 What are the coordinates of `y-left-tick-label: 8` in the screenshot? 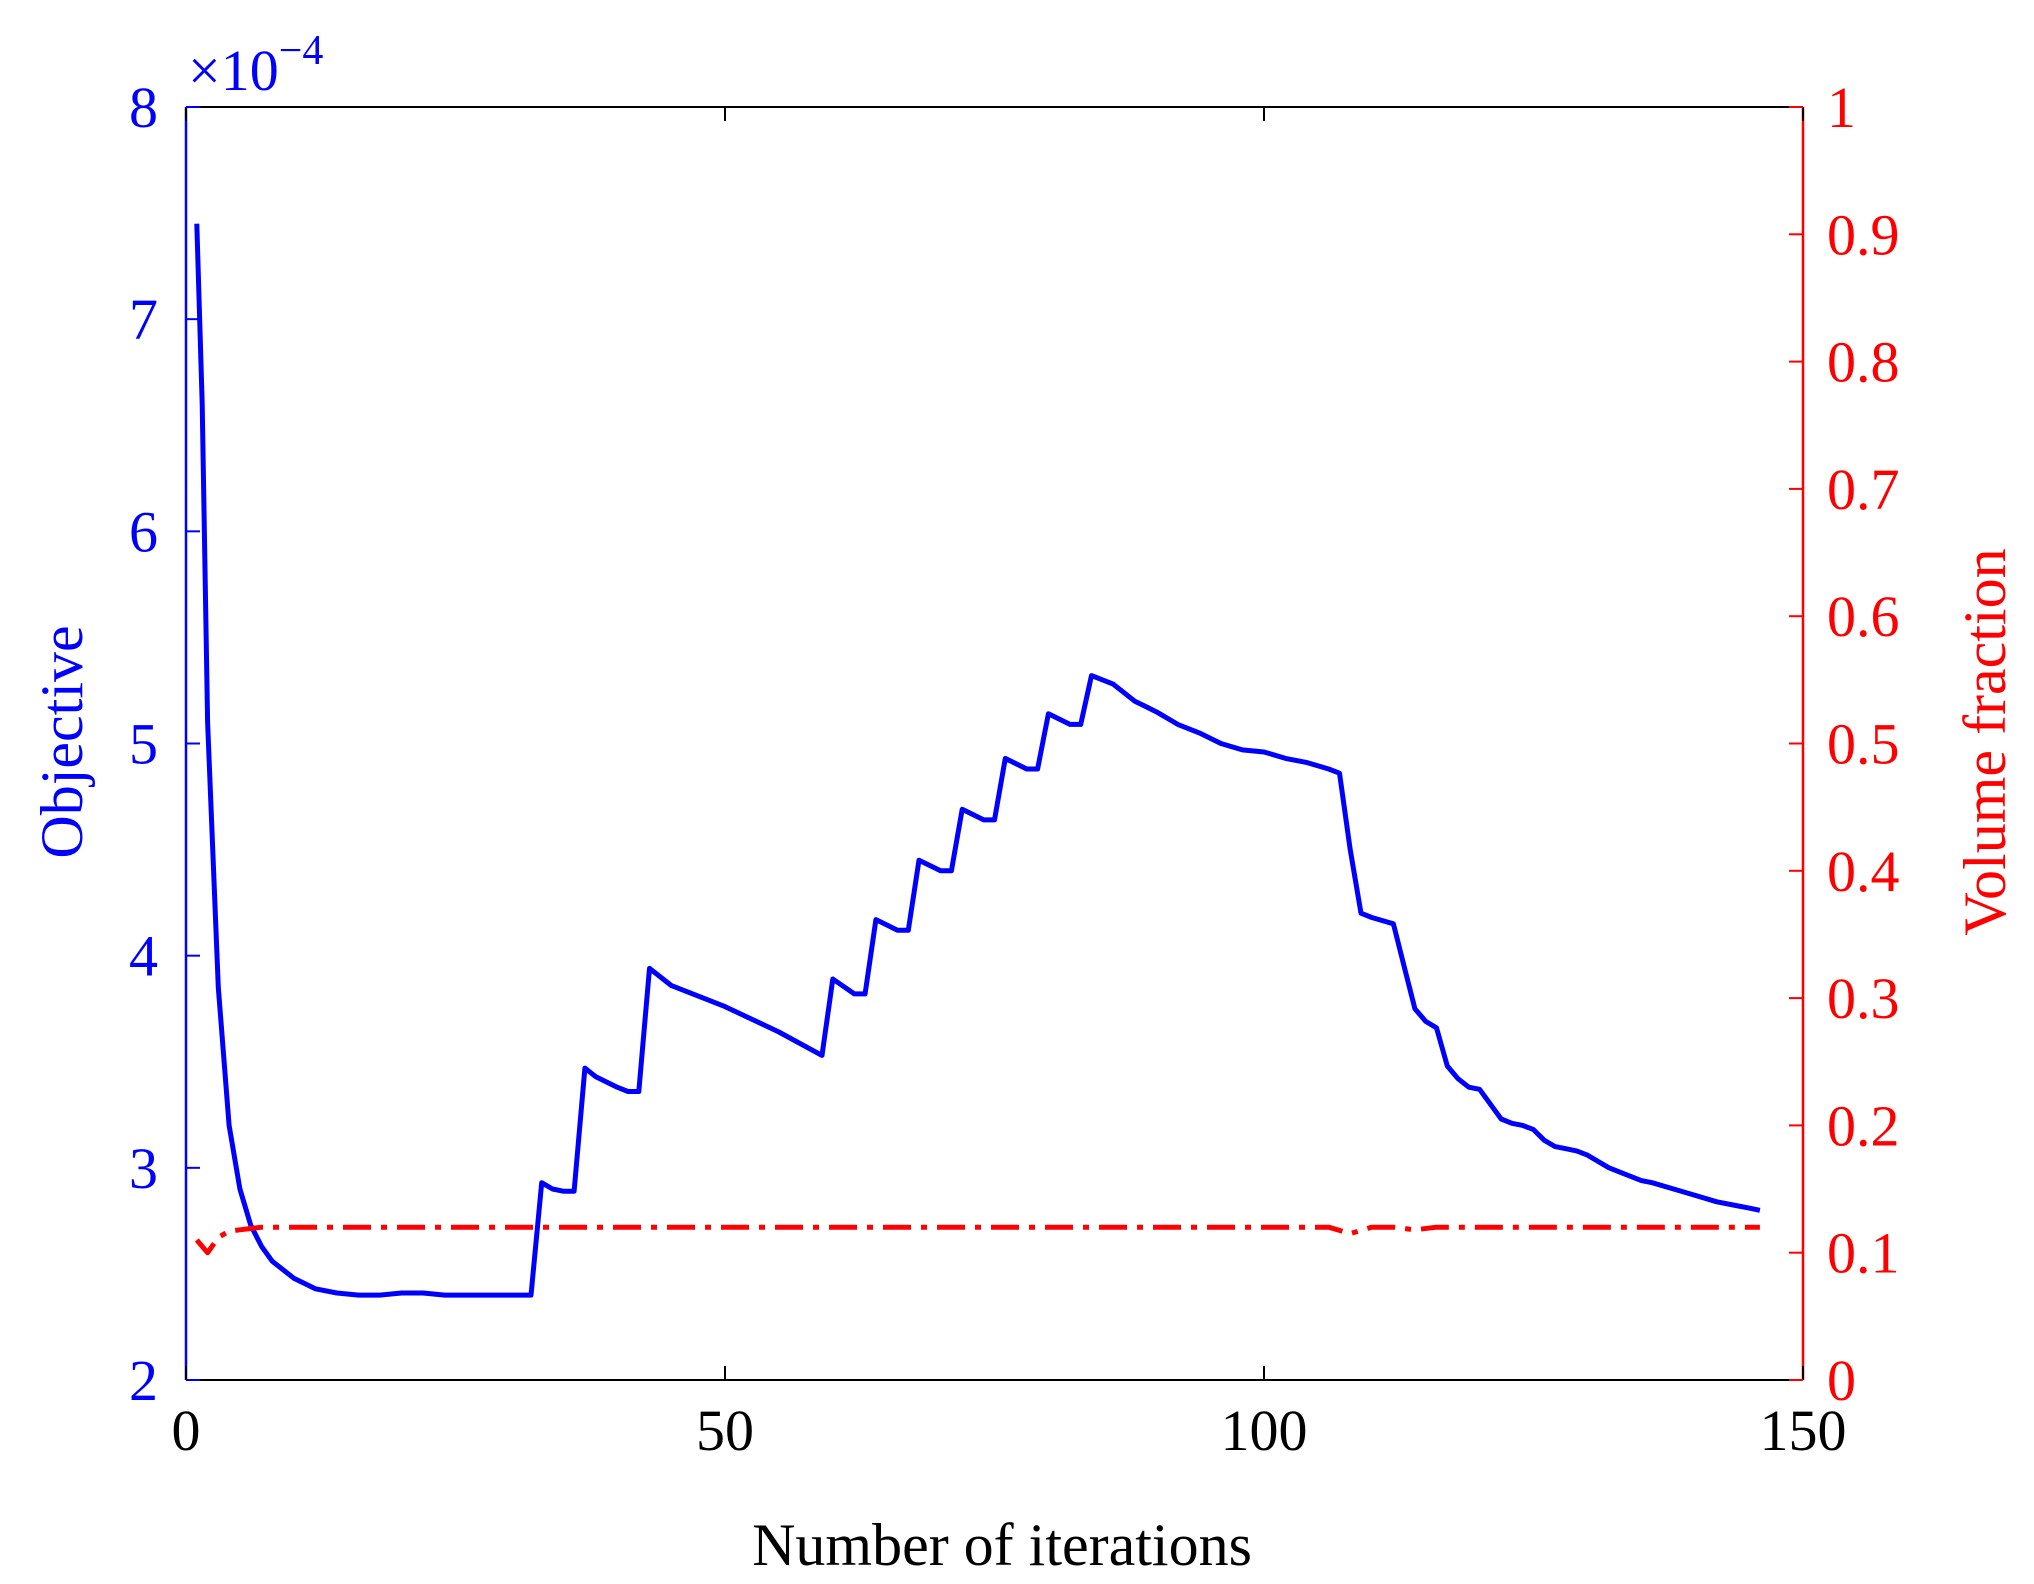 It's located at (143, 107).